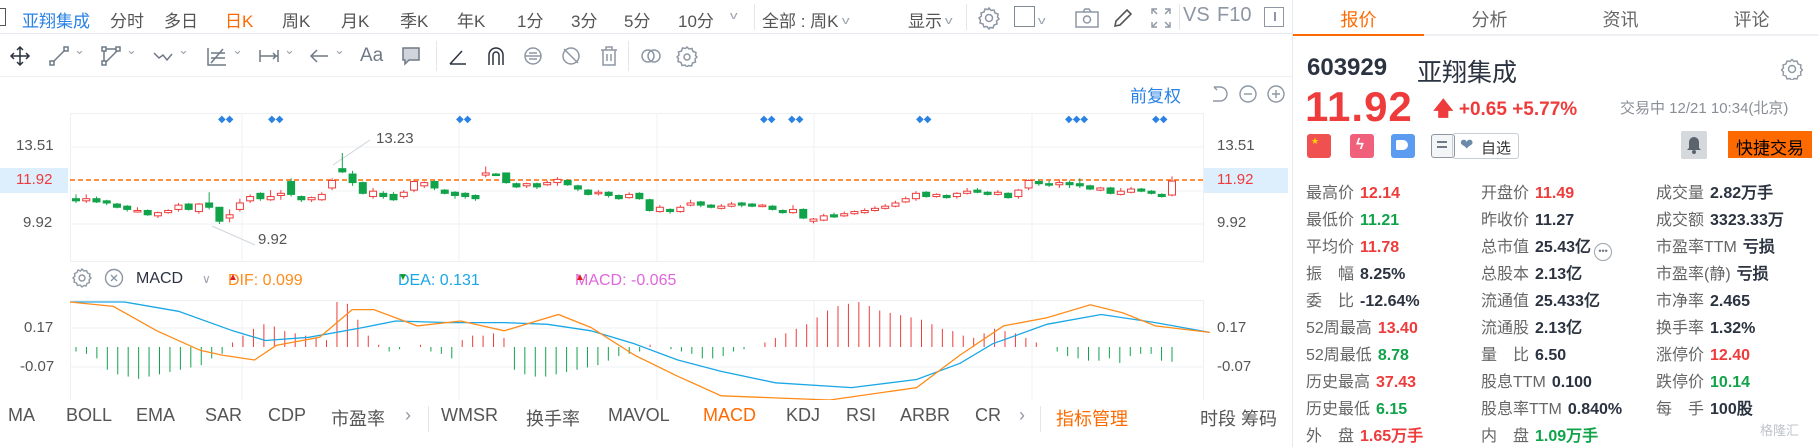  Describe the element at coordinates (224, 415) in the screenshot. I see `indicator-sar: SAR` at that location.